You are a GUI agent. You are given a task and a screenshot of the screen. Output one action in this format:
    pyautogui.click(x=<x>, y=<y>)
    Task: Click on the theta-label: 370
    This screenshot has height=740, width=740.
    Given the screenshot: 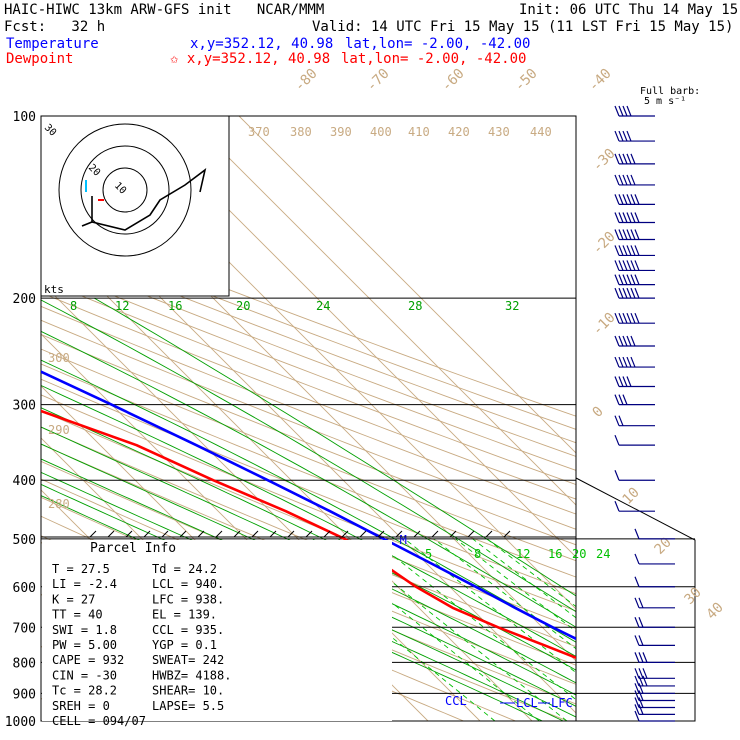 What is the action you would take?
    pyautogui.click(x=259, y=132)
    